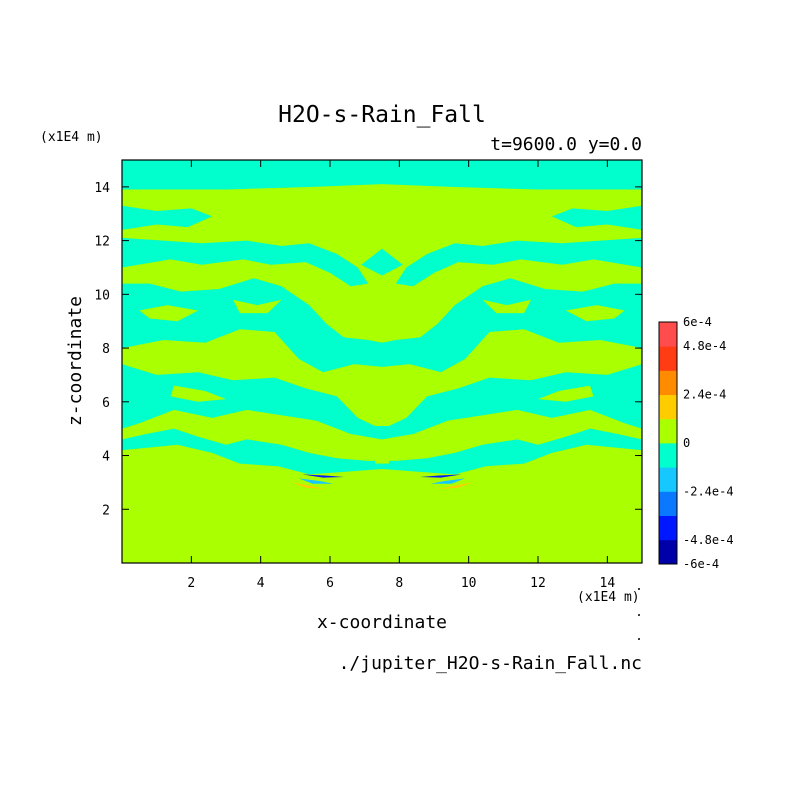 Image resolution: width=804 pixels, height=804 pixels. Describe the element at coordinates (330, 583) in the screenshot. I see `x-tick-label: 6` at that location.